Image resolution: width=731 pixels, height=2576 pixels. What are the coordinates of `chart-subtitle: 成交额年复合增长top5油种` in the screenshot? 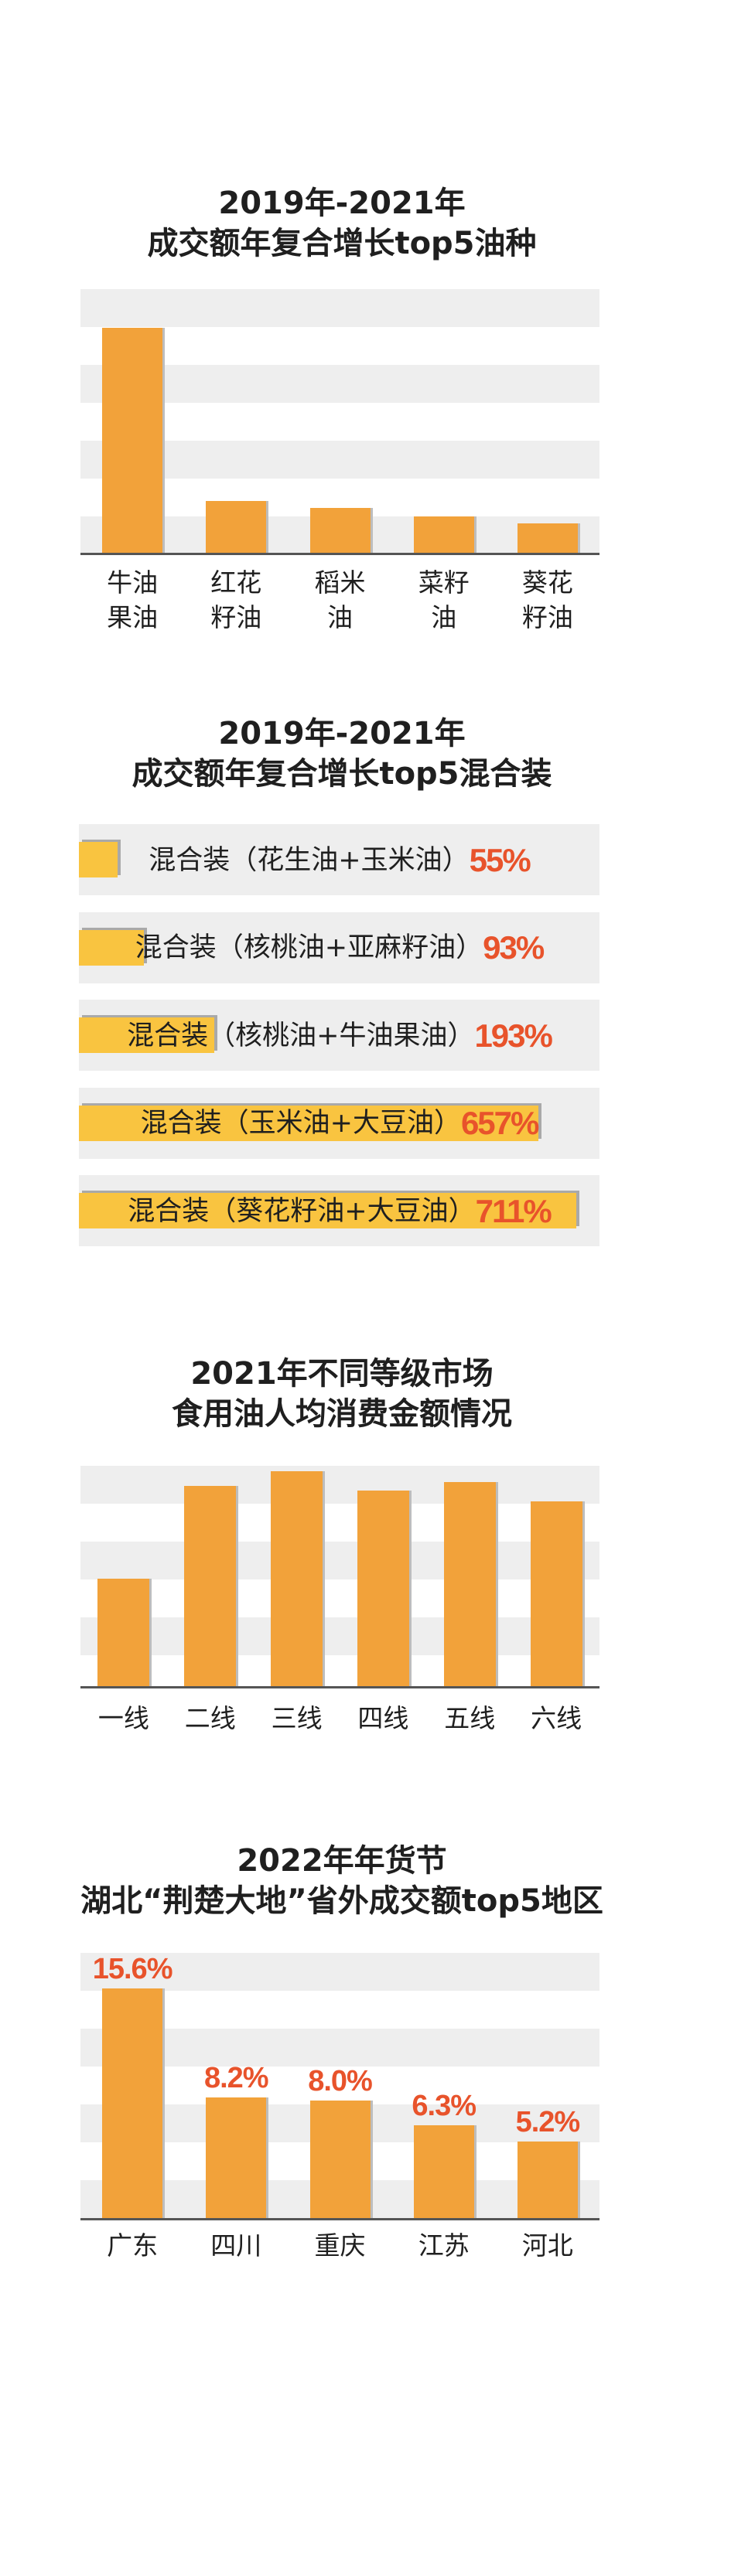 It's located at (342, 243).